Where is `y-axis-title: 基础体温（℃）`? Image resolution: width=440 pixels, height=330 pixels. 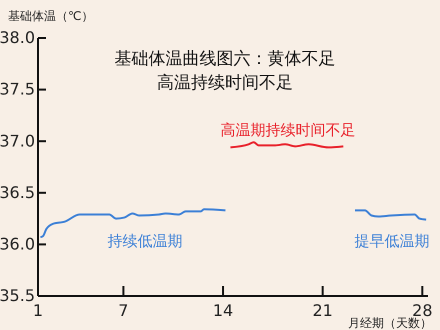
y-axis-title: 基础体温（℃） is located at coordinates (51, 16).